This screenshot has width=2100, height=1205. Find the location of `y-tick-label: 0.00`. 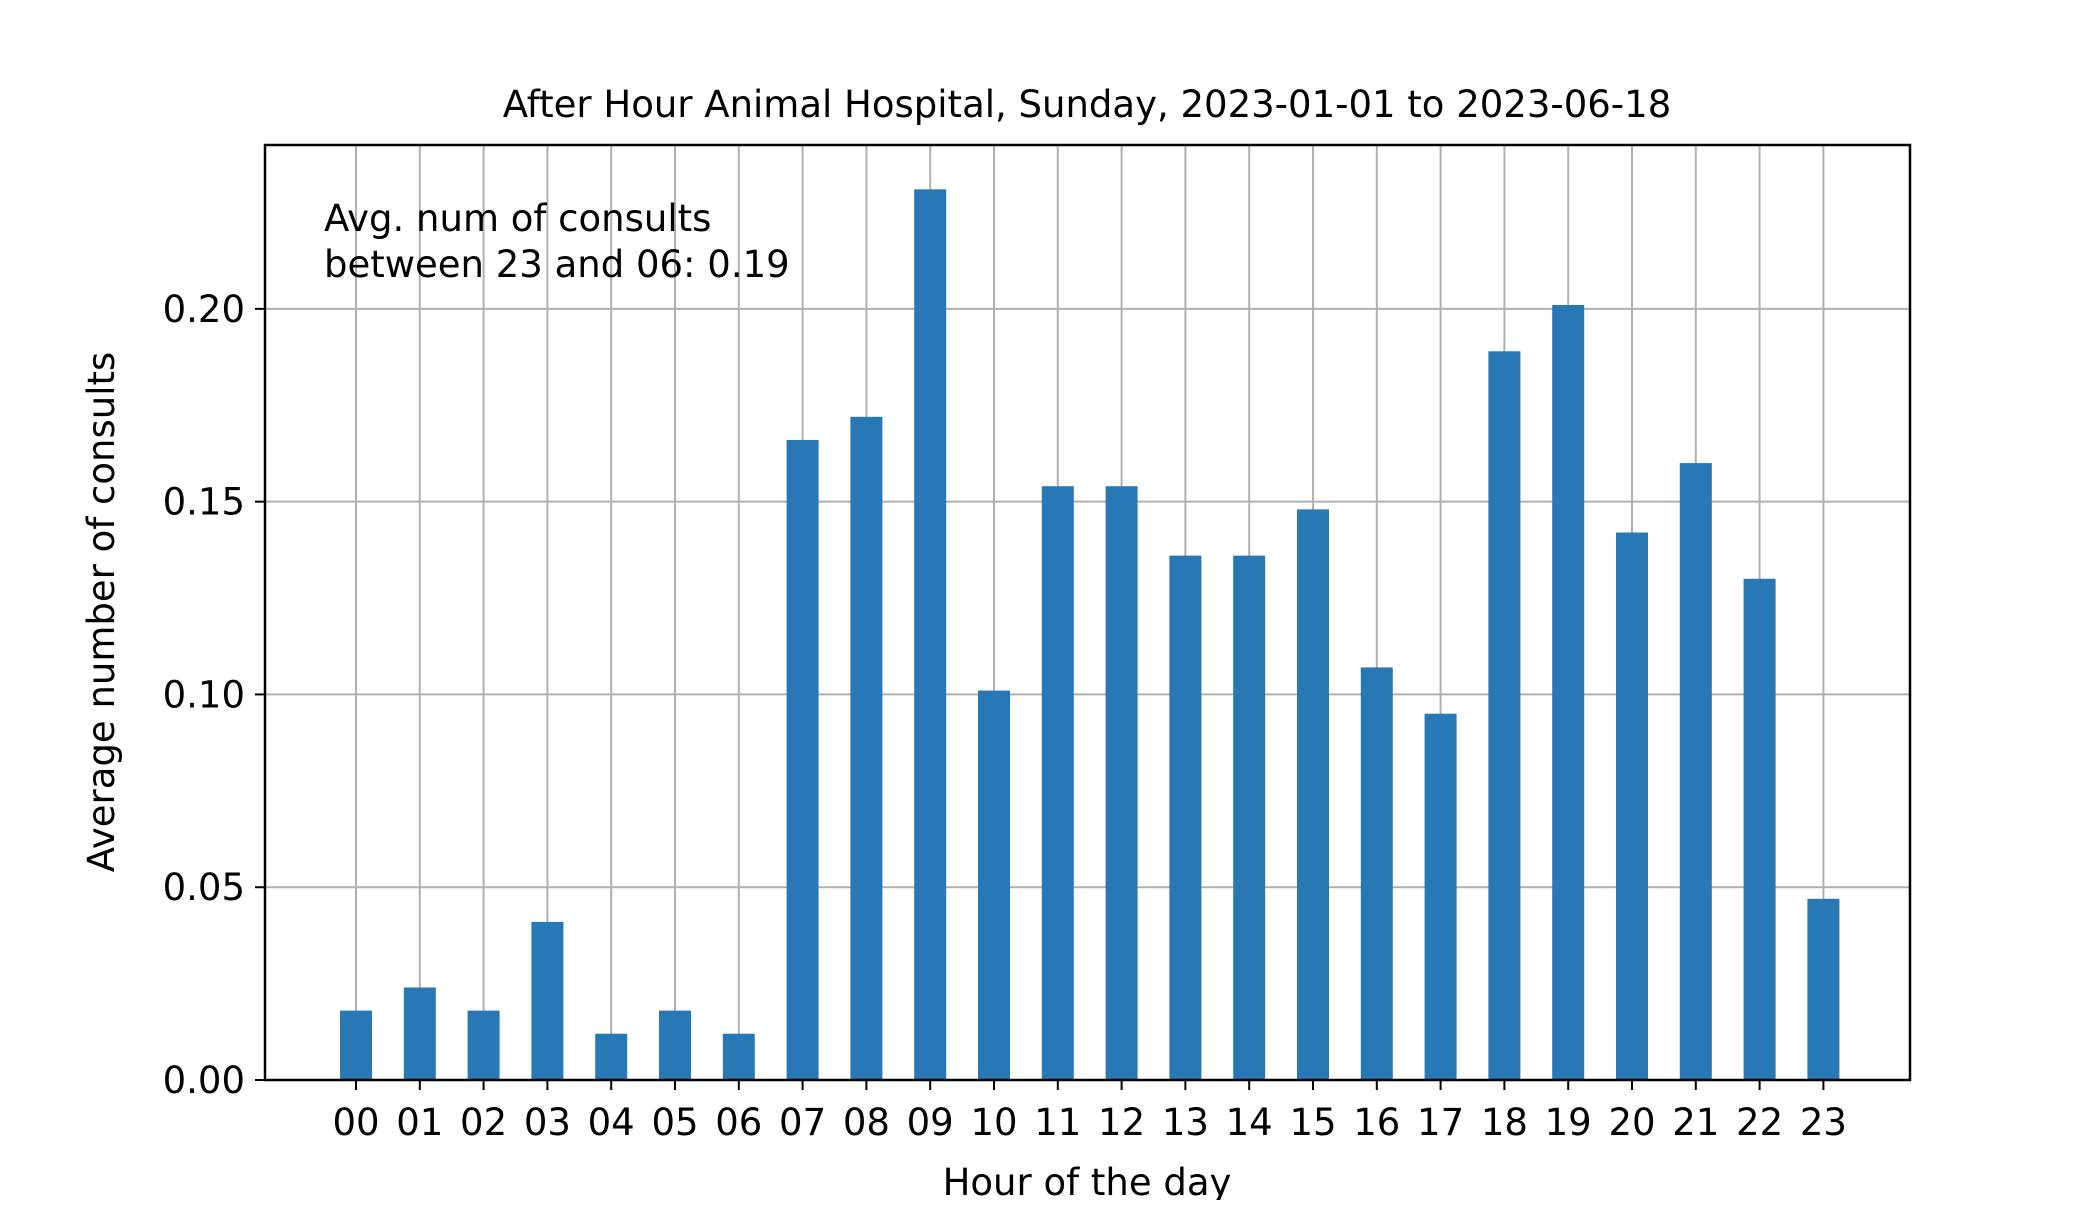

y-tick-label: 0.00 is located at coordinates (204, 1080).